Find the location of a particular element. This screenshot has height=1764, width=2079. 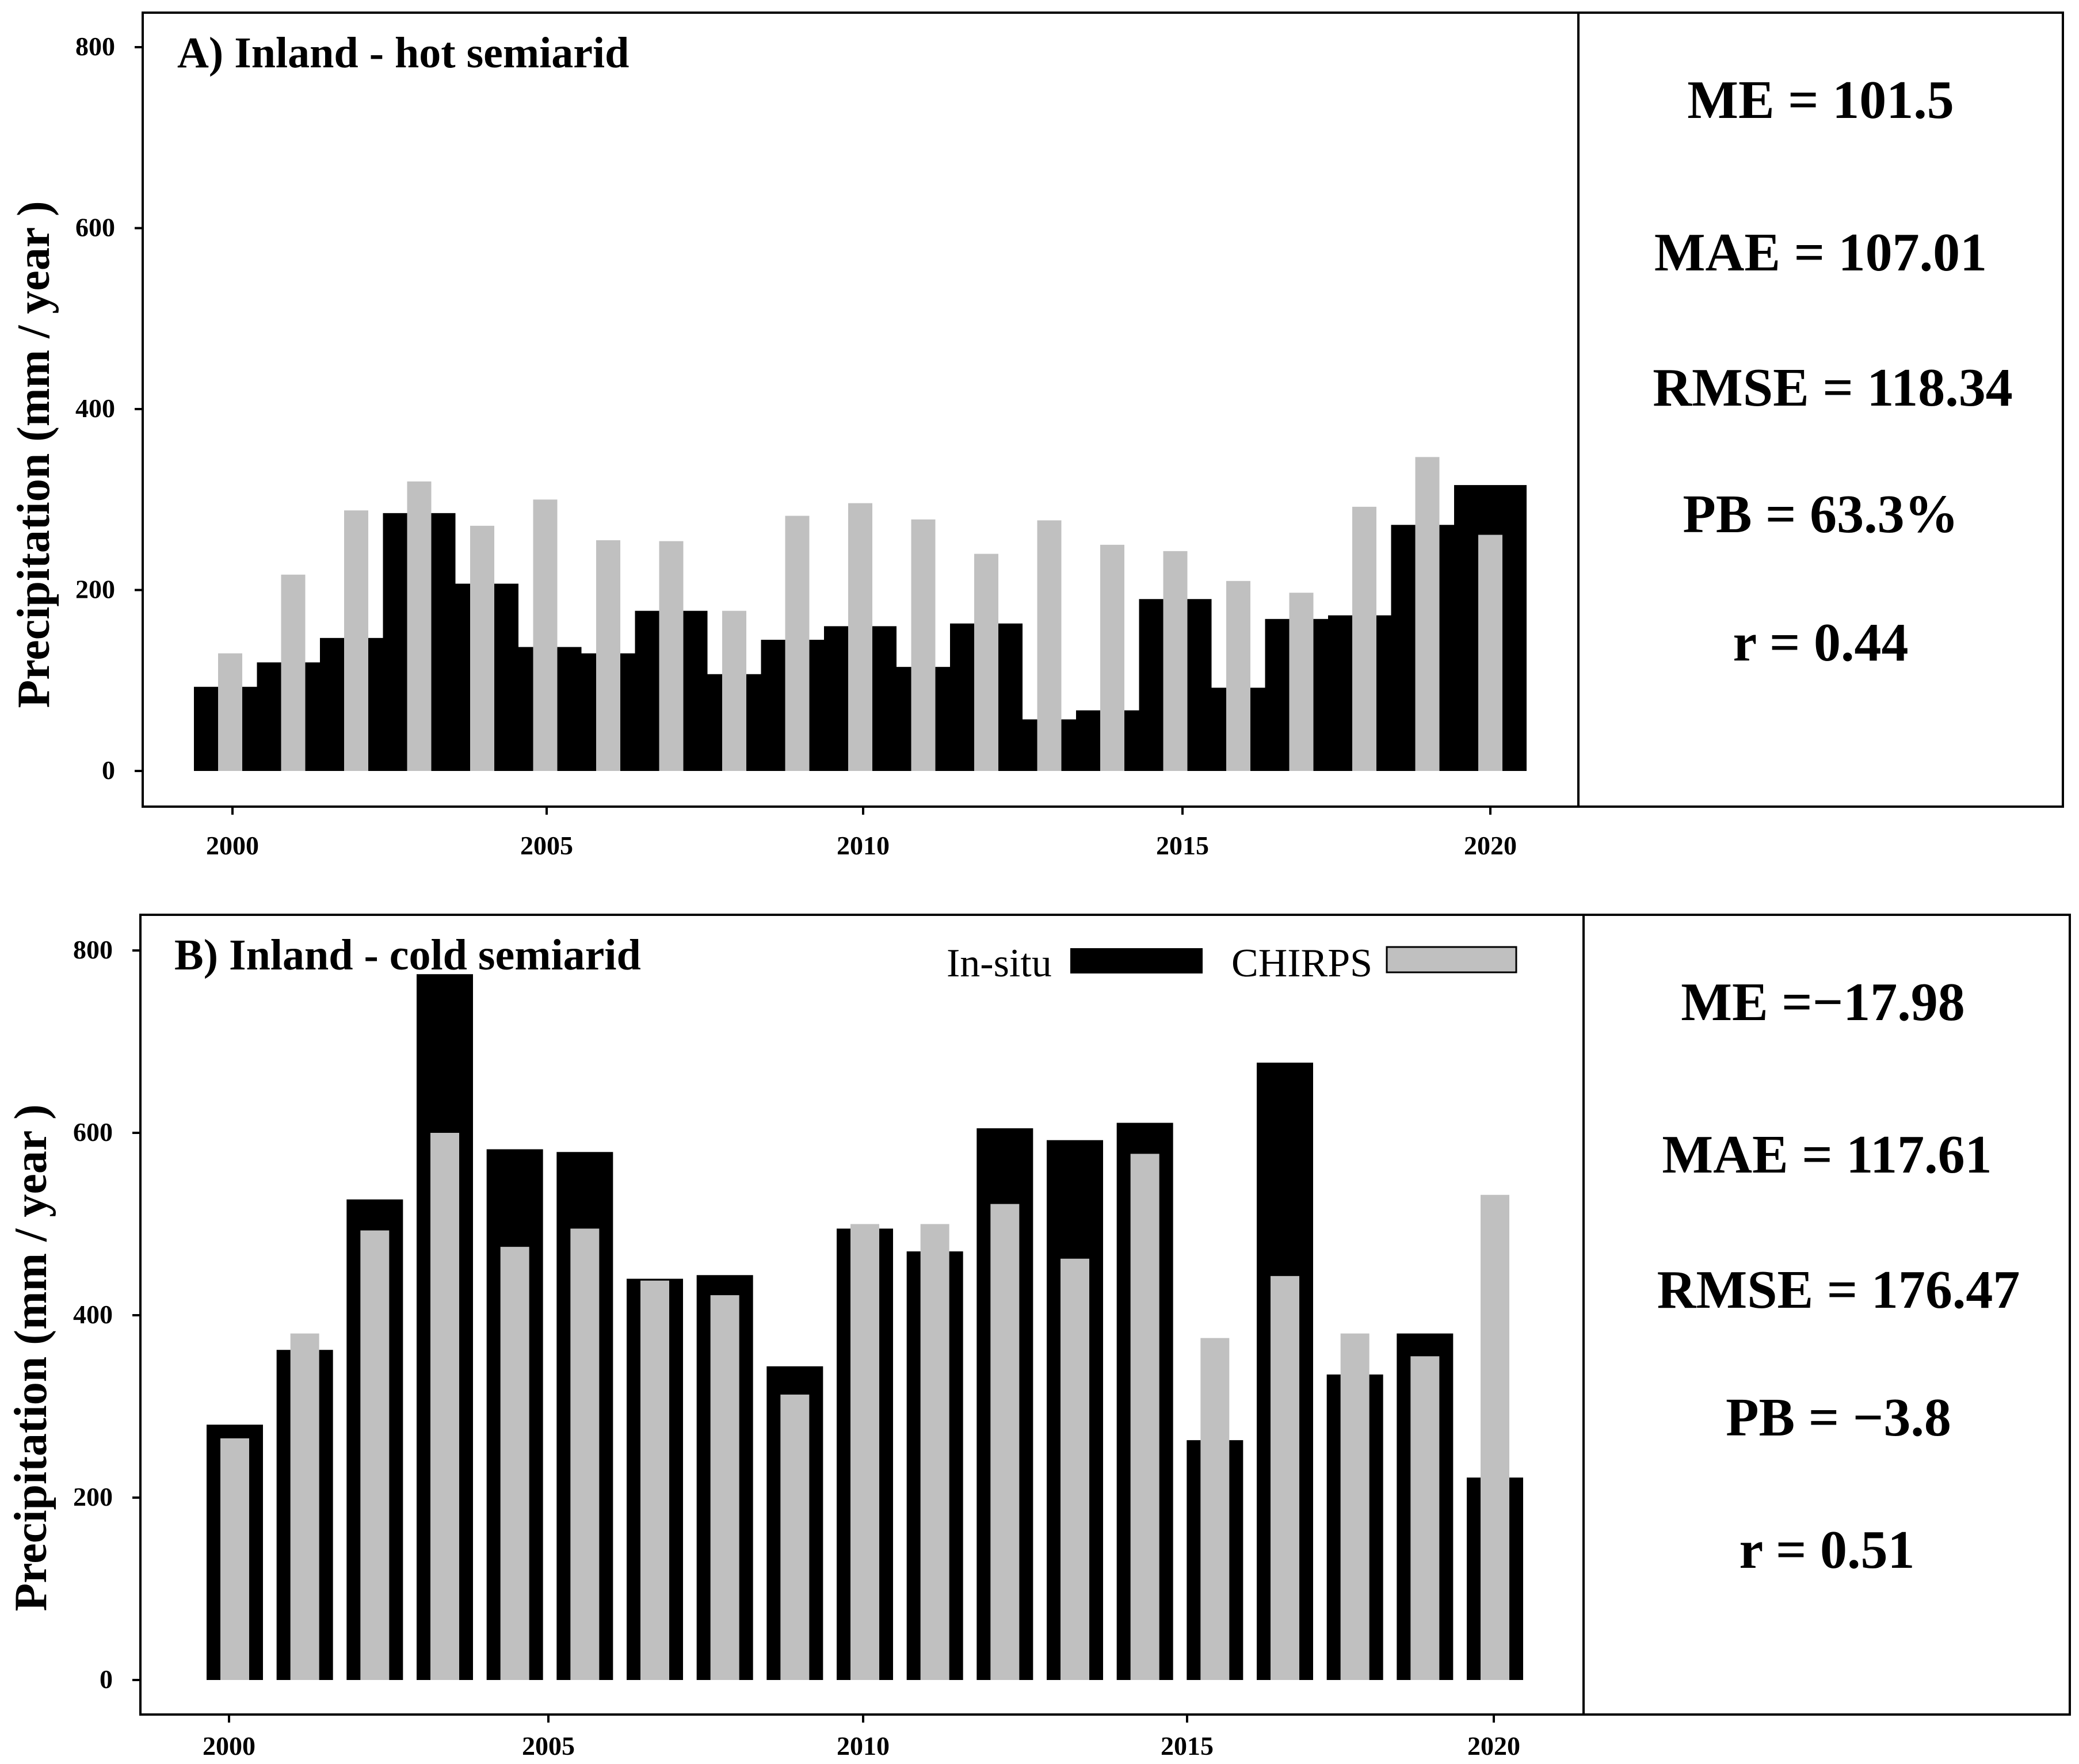

stat-me: ME = 101.5 is located at coordinates (1820, 100).